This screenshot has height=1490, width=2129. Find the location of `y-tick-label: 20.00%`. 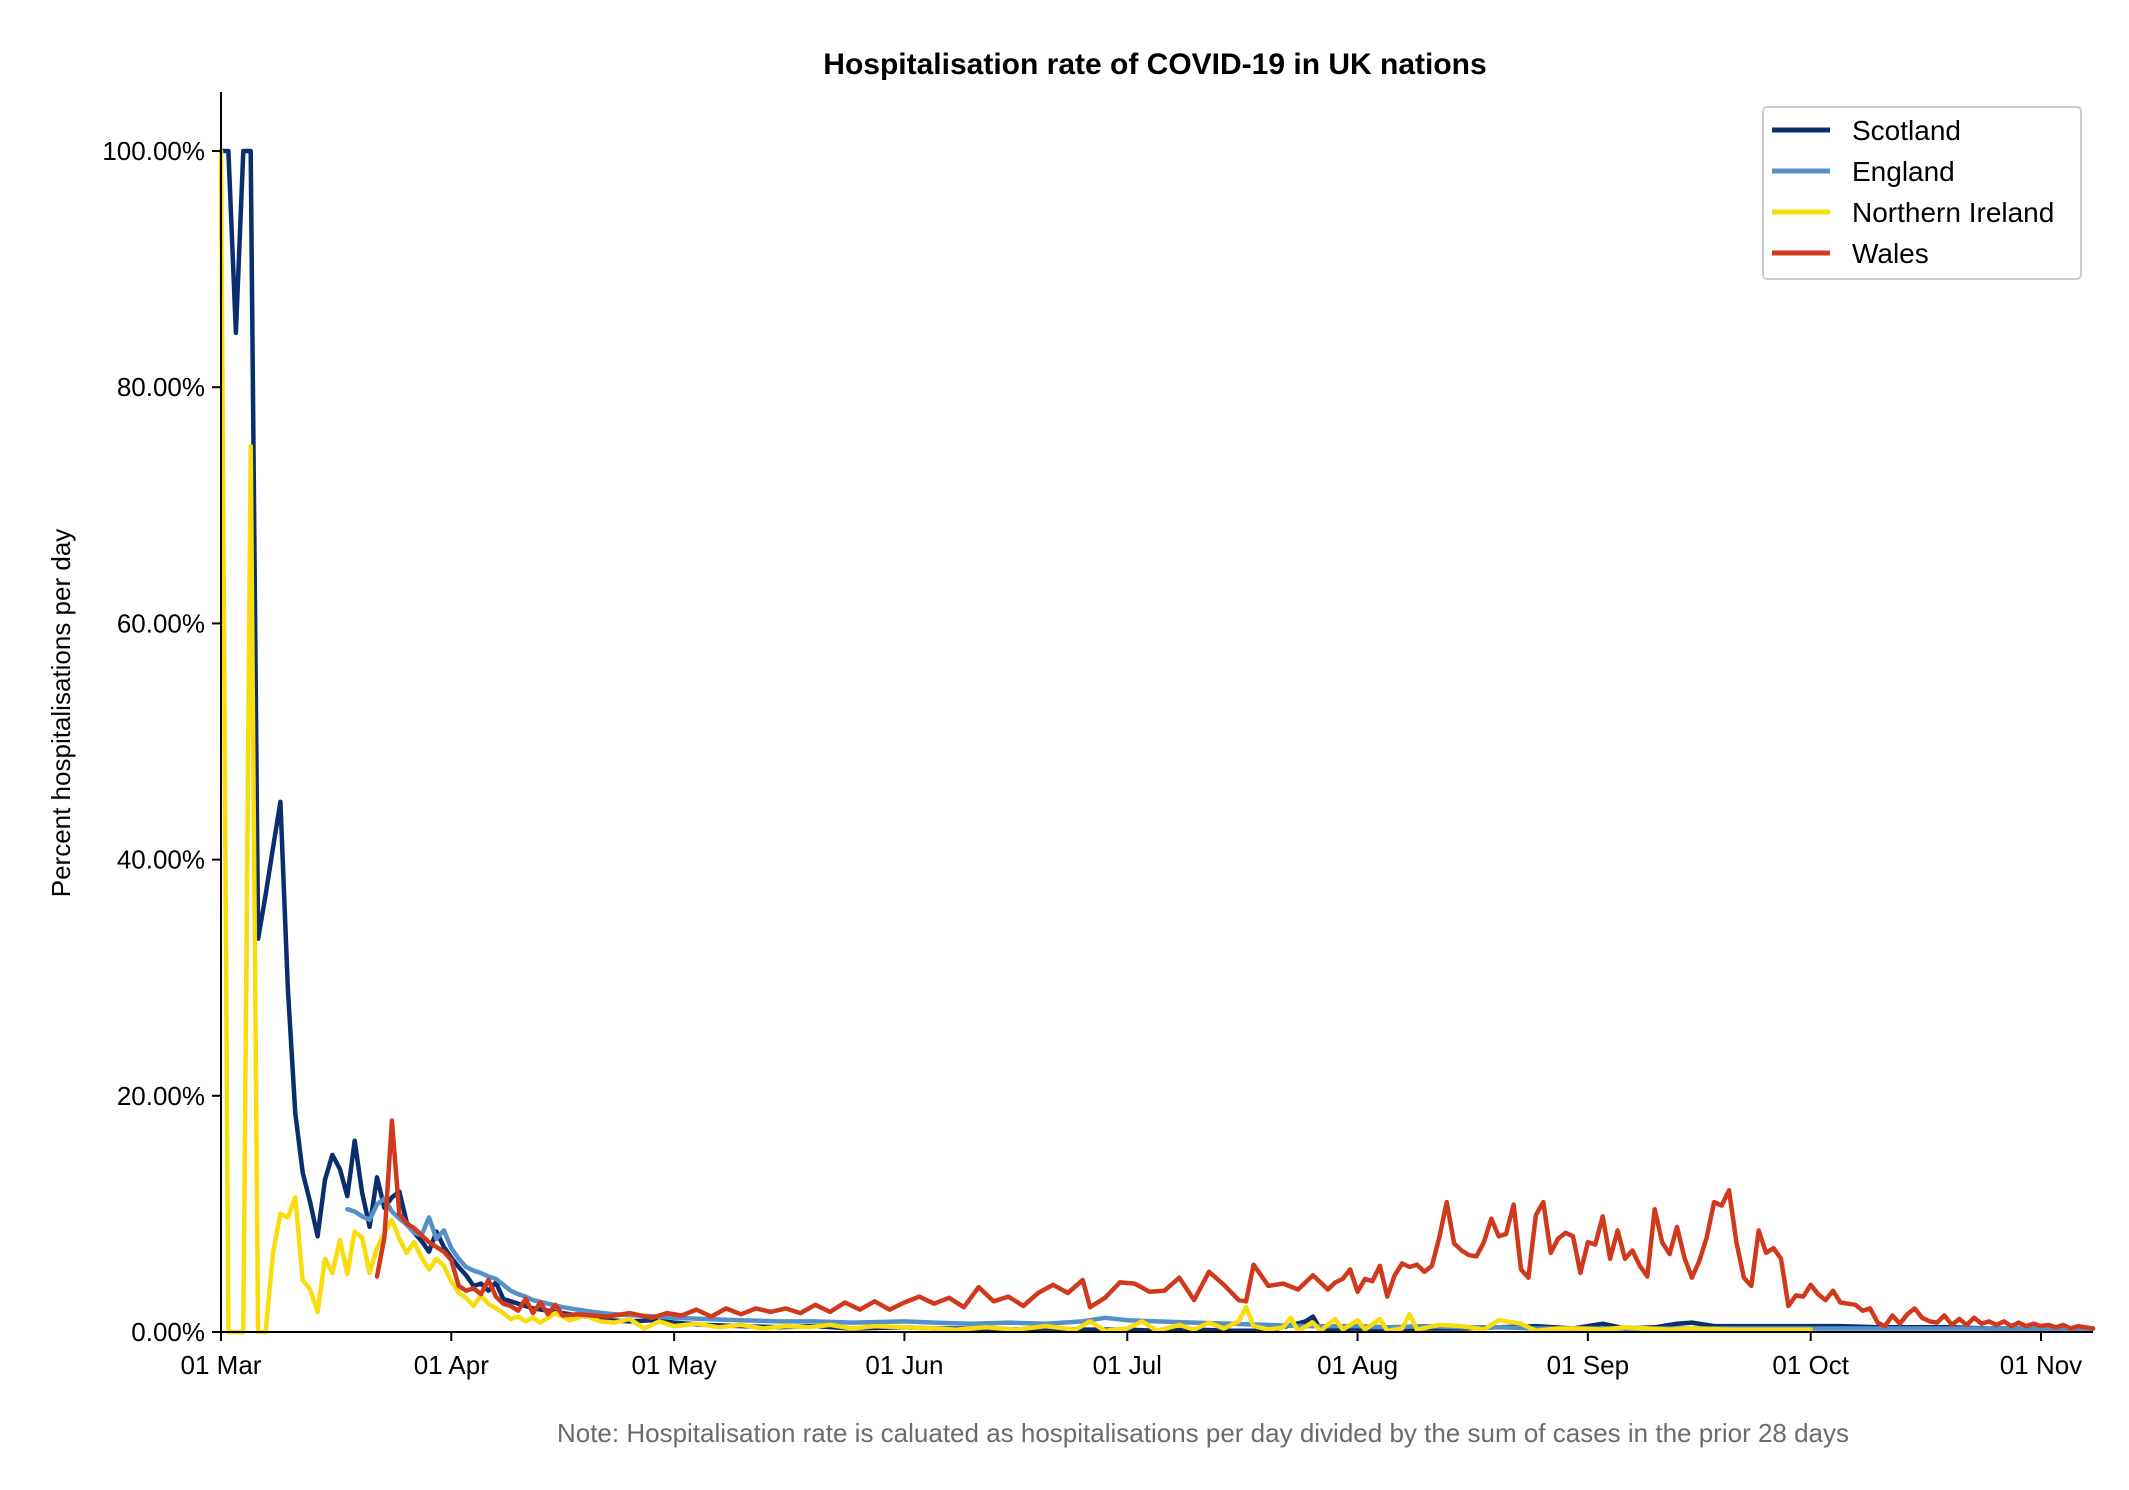

y-tick-label: 20.00% is located at coordinates (161, 1096).